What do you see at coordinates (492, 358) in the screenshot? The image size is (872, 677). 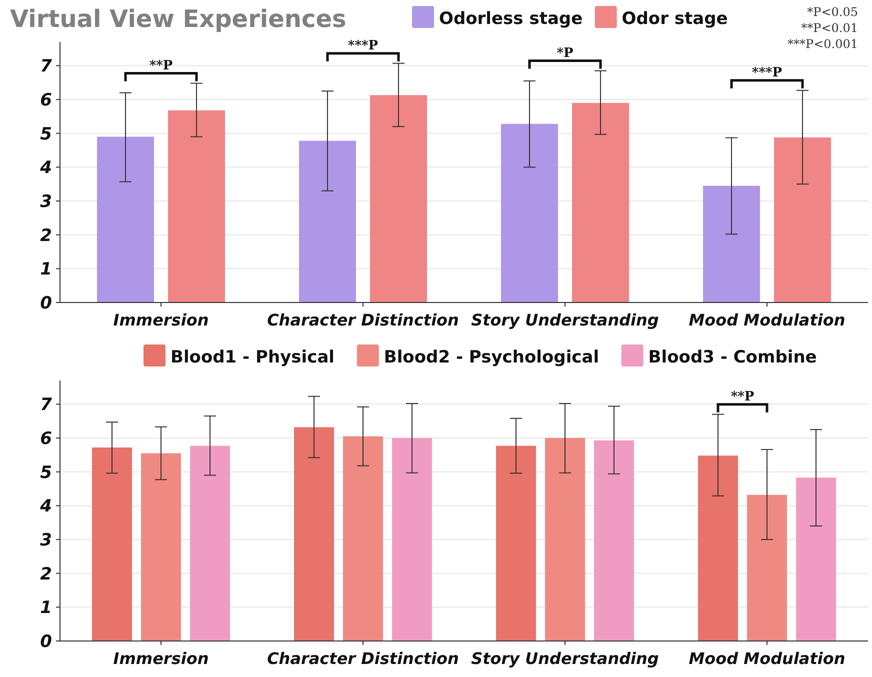 I see `legend-label: Blood2 - Psychological` at bounding box center [492, 358].